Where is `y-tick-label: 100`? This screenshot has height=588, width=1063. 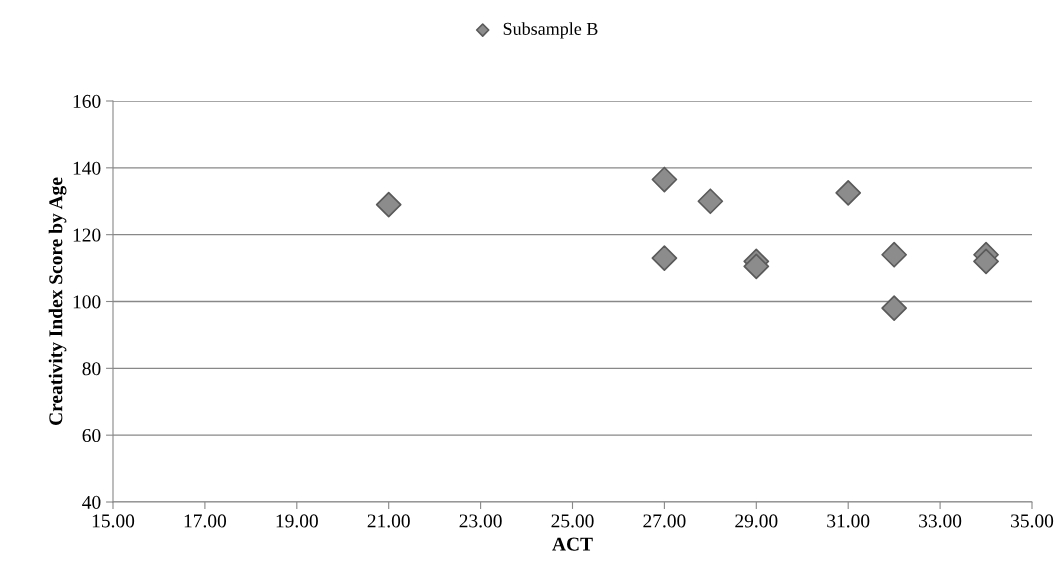 y-tick-label: 100 is located at coordinates (87, 302).